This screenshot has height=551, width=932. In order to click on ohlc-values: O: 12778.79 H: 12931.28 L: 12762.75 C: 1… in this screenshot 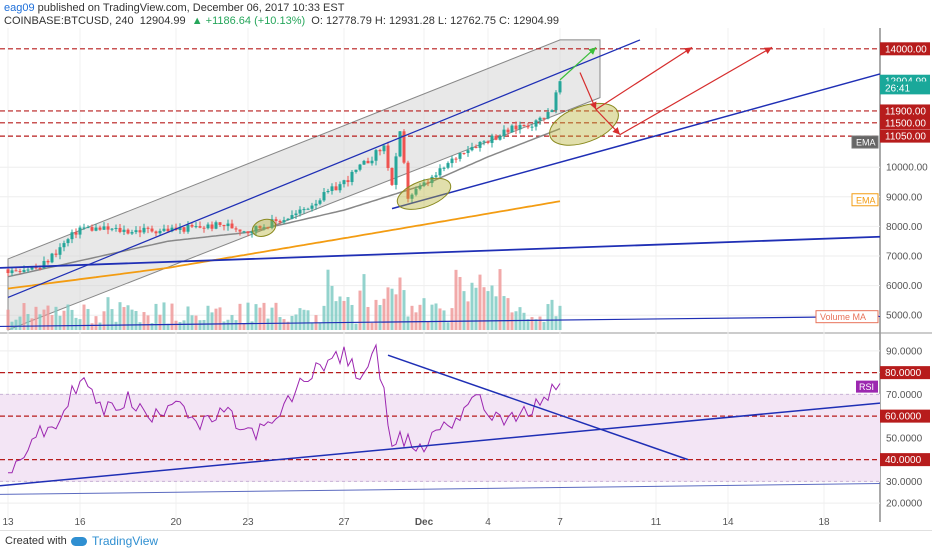, I will do `click(435, 21)`.